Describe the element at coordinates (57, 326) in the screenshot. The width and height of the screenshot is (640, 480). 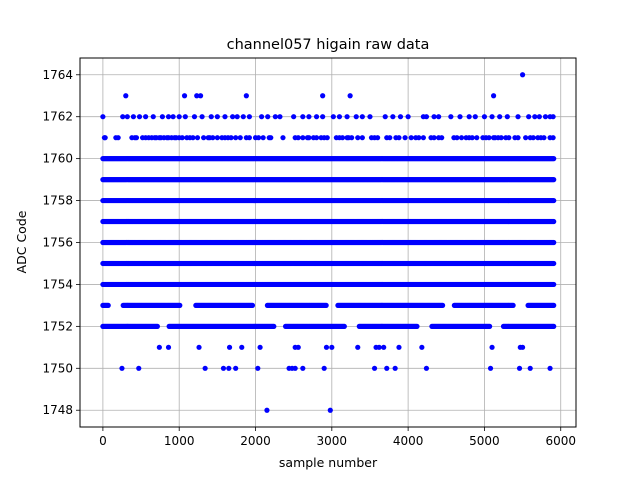
I see `y-tick-label: 1752` at that location.